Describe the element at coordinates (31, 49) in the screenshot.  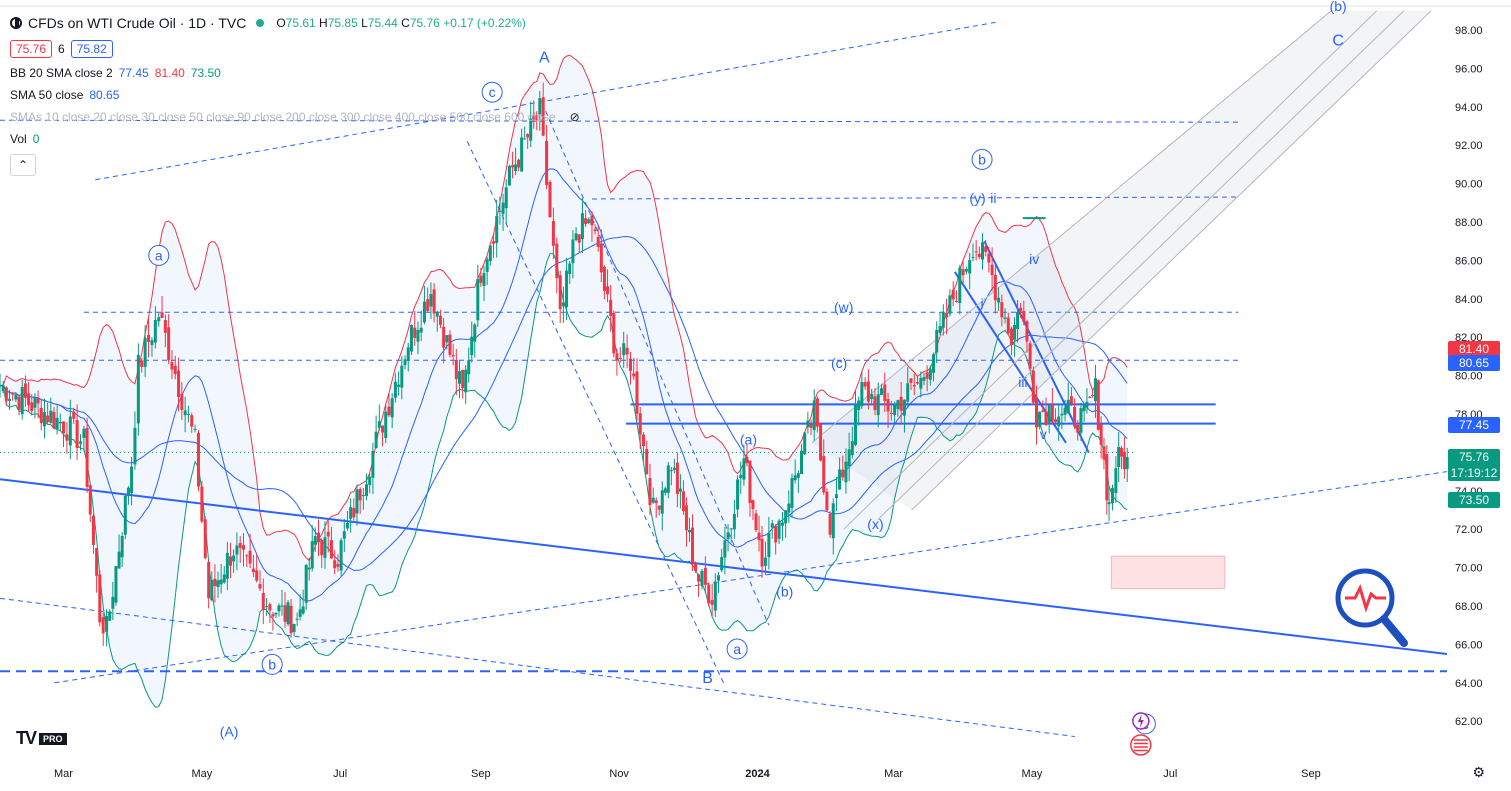
I see `sell-price-button: 75.76` at that location.